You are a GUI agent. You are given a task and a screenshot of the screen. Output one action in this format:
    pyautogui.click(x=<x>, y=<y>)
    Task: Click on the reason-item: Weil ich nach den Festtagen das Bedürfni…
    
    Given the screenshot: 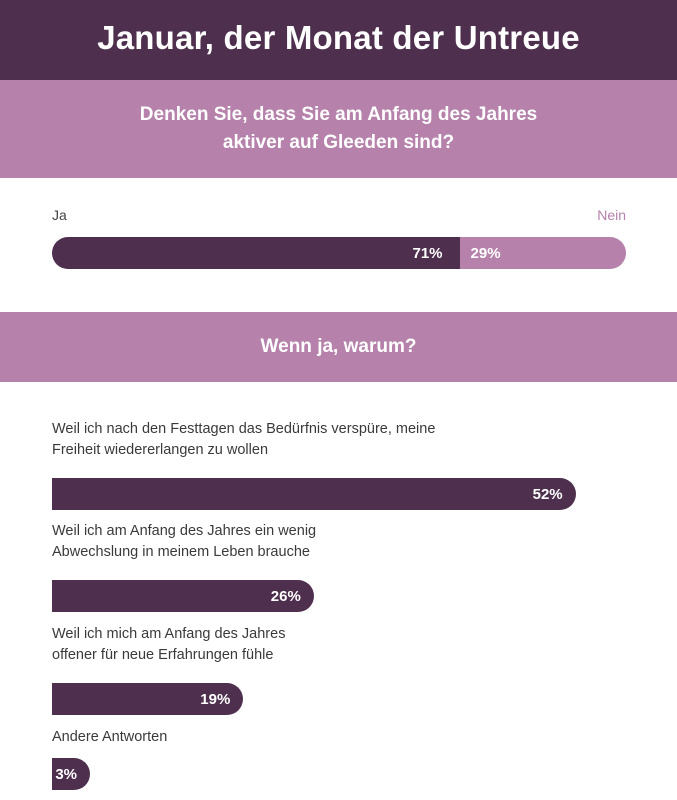 What is the action you would take?
    pyautogui.click(x=339, y=464)
    